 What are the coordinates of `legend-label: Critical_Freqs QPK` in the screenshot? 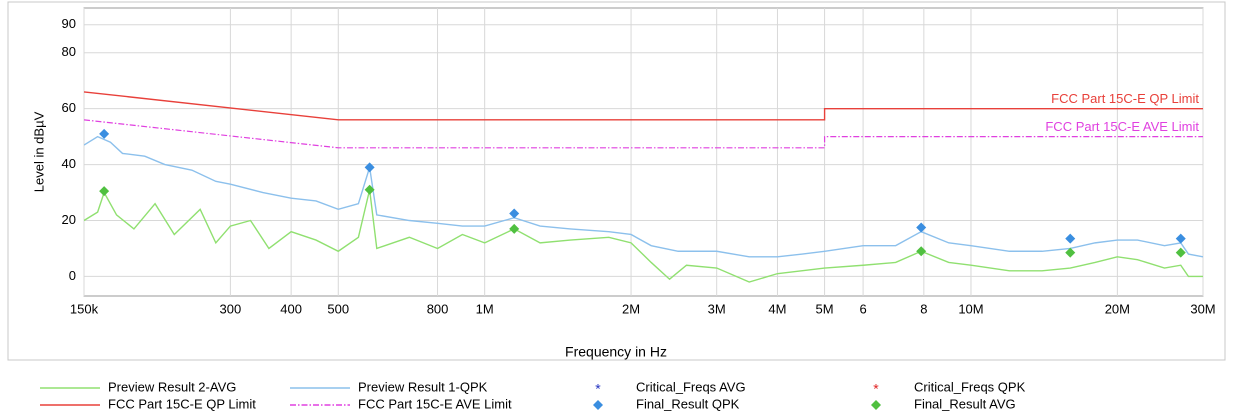 It's located at (970, 386).